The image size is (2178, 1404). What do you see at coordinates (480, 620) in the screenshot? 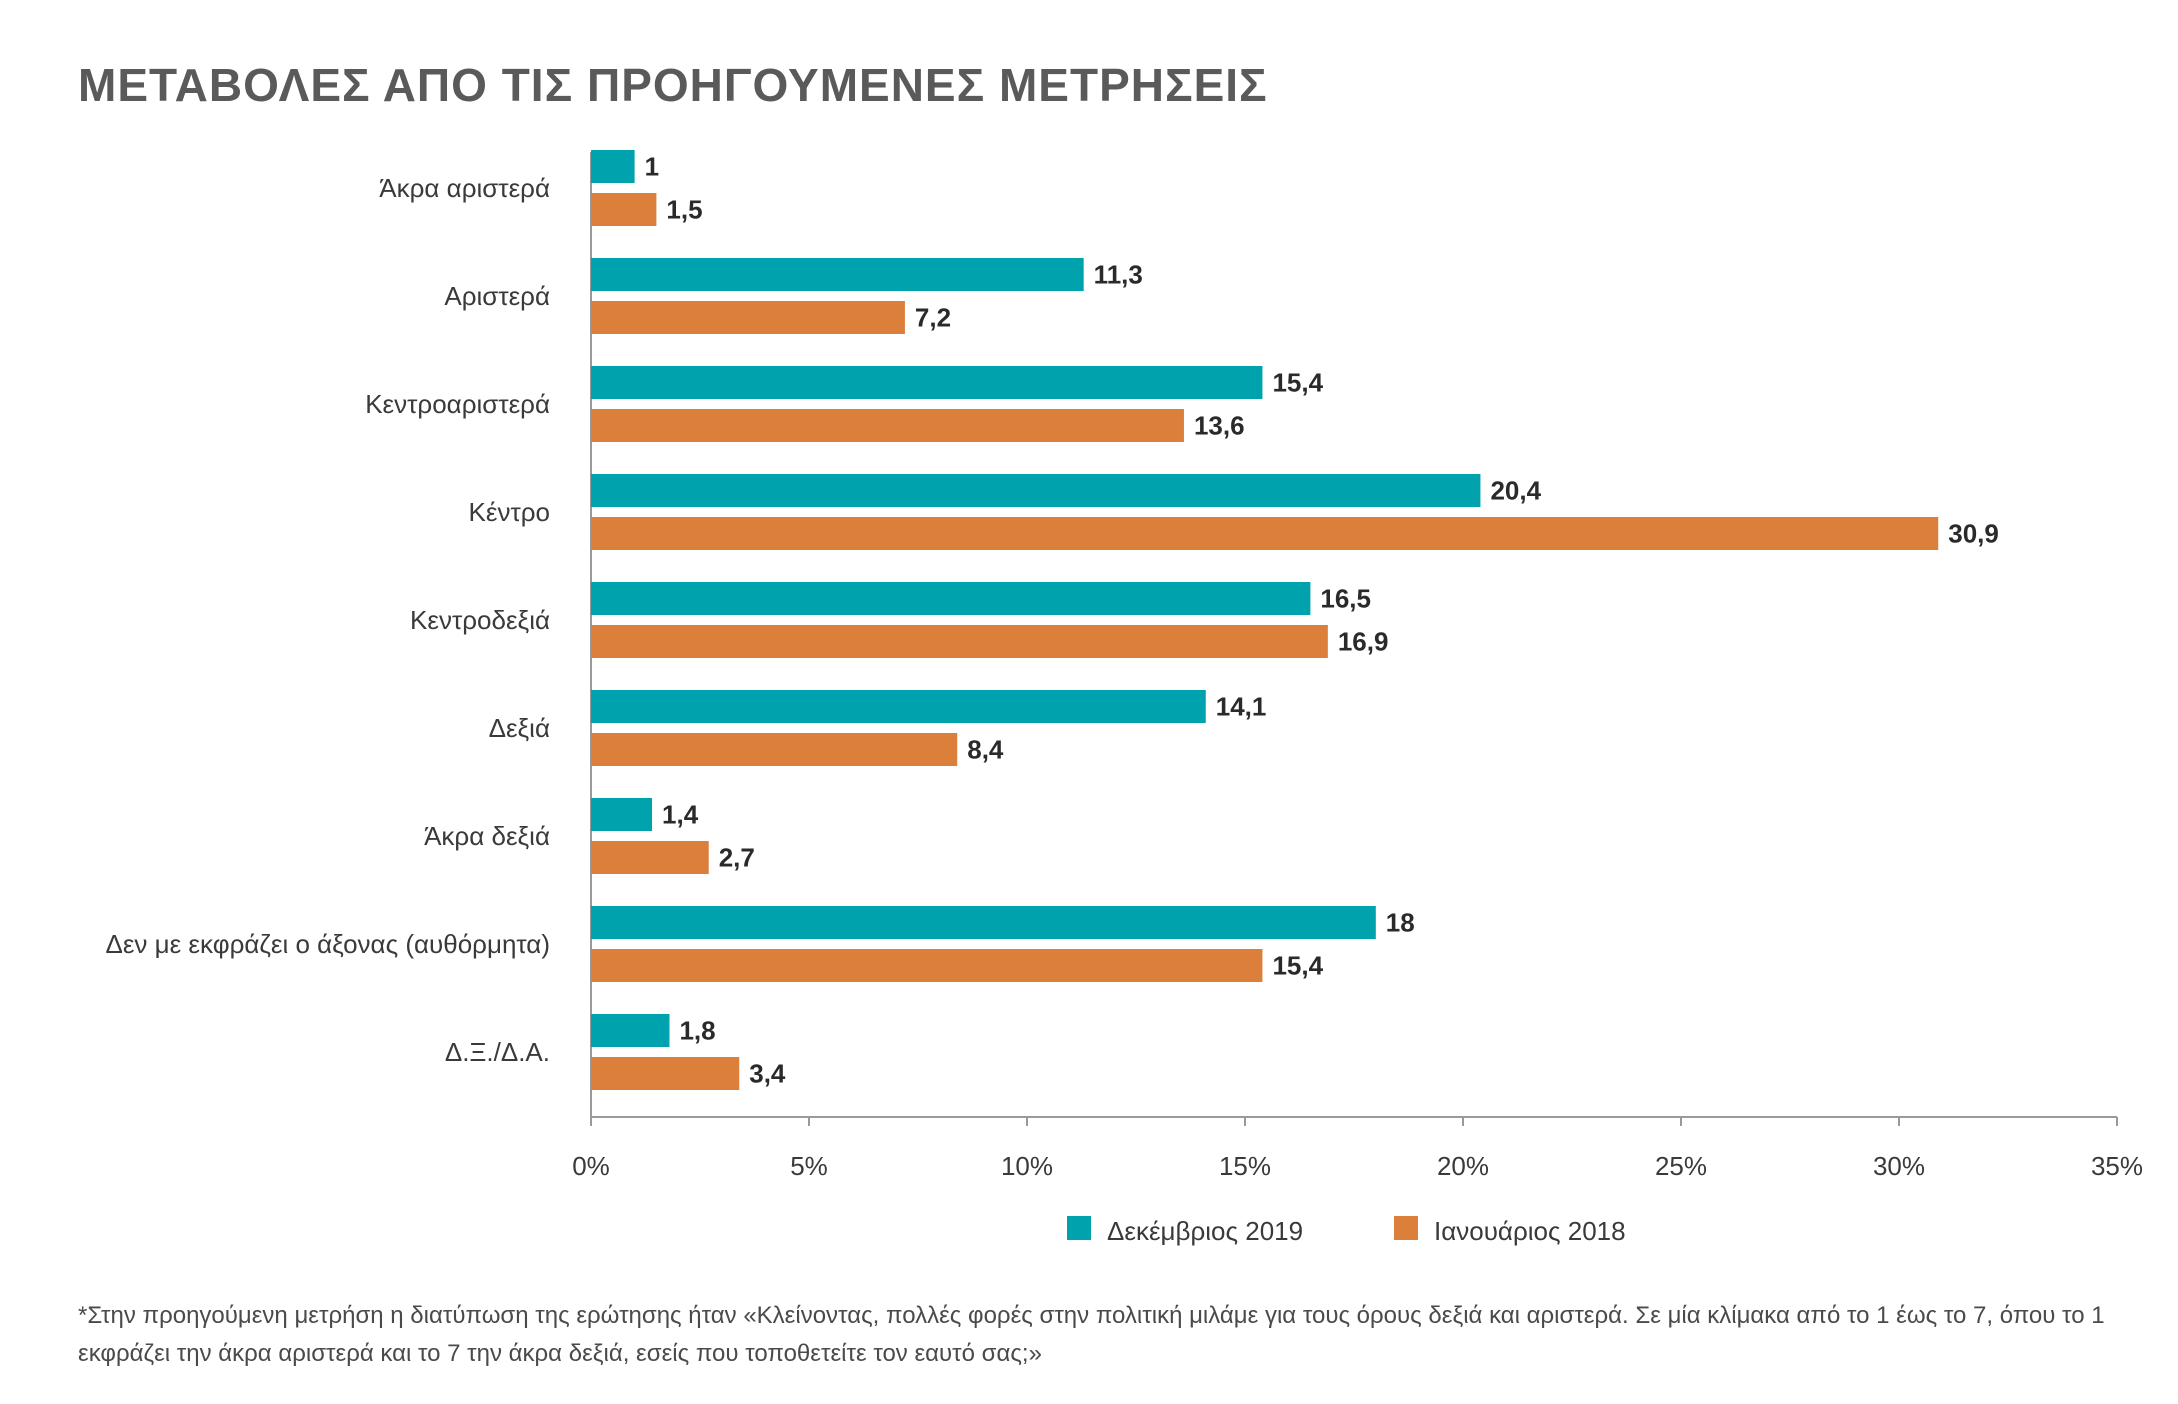
I see `category-label: Κεντροδεξιά` at bounding box center [480, 620].